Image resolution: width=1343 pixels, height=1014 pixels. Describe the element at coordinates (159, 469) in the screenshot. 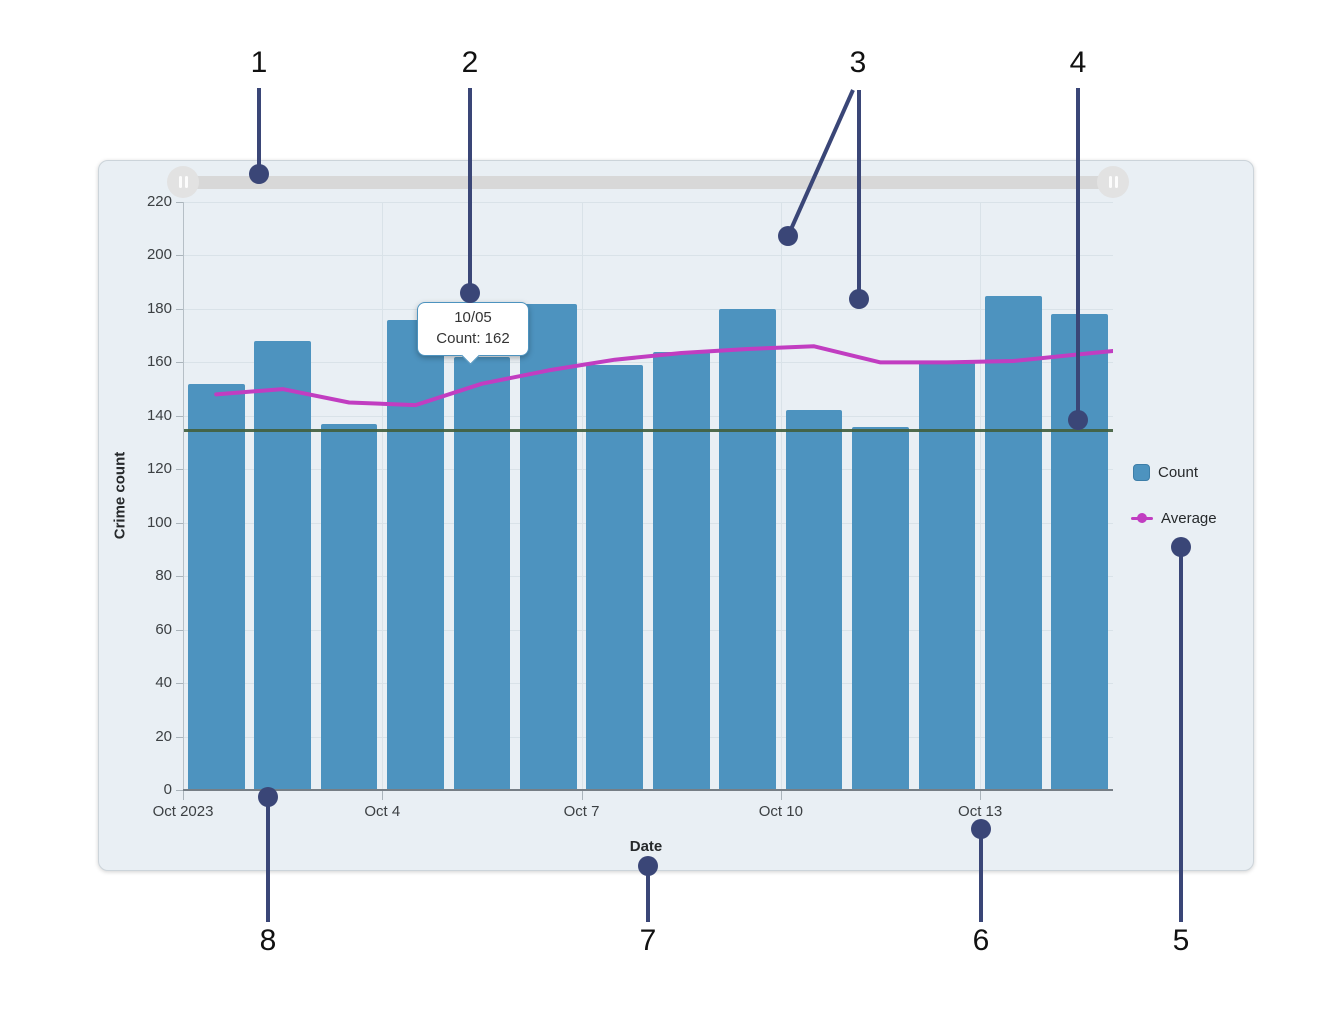

I see `y-tick-label: 120` at that location.